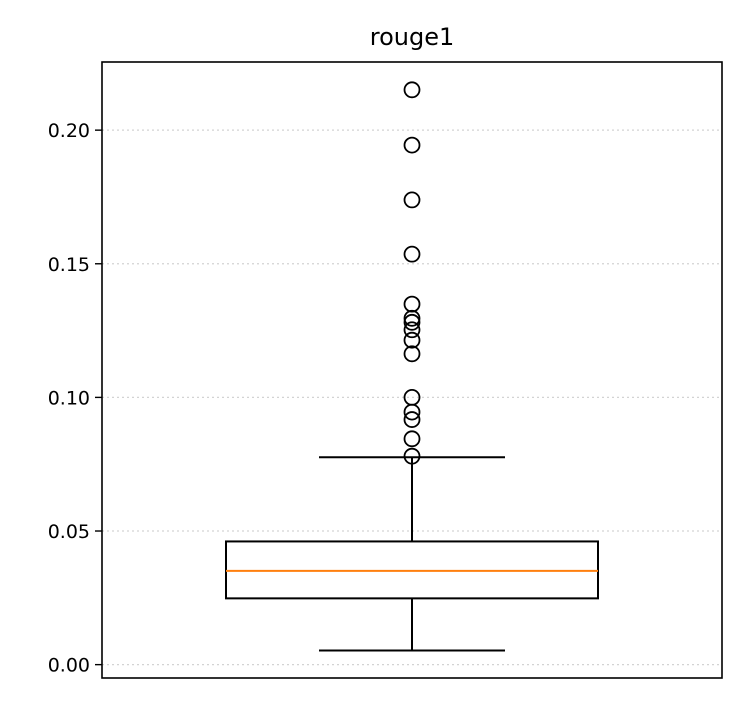 This screenshot has width=741, height=705. What do you see at coordinates (69, 131) in the screenshot?
I see `y-tick-label: 0.20` at bounding box center [69, 131].